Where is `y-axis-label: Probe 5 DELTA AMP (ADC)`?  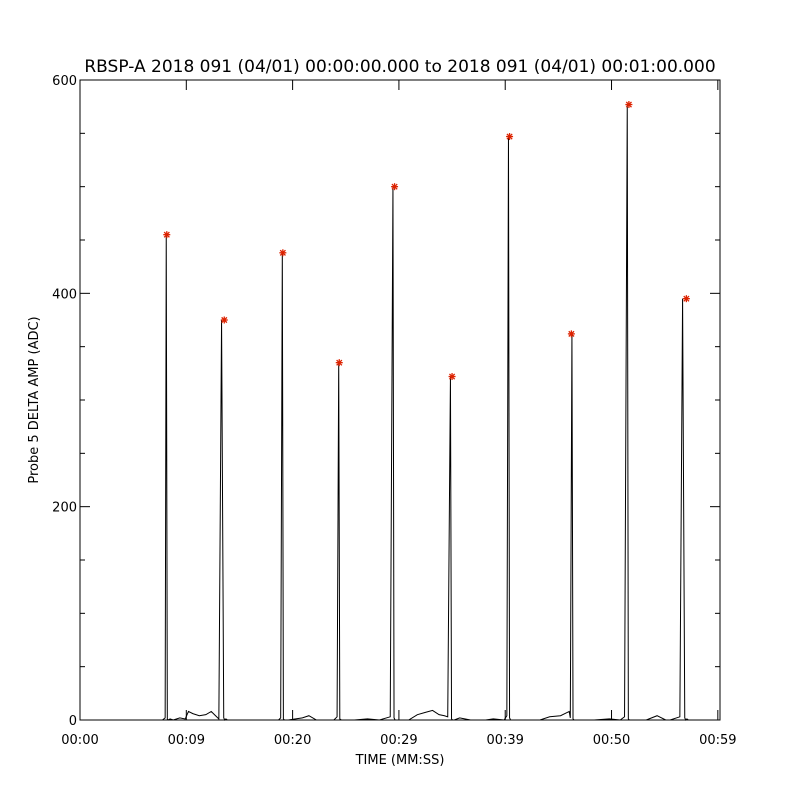
y-axis-label: Probe 5 DELTA AMP (ADC) is located at coordinates (34, 399).